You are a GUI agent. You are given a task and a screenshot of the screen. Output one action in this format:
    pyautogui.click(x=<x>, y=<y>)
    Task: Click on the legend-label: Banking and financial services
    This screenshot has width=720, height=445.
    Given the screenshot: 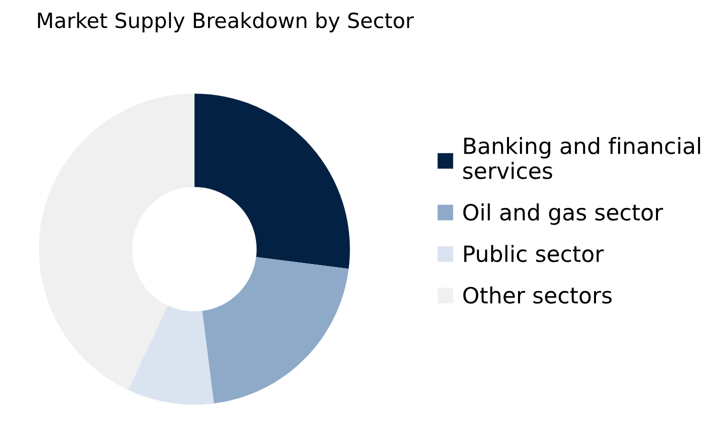 What is the action you would take?
    pyautogui.click(x=581, y=158)
    